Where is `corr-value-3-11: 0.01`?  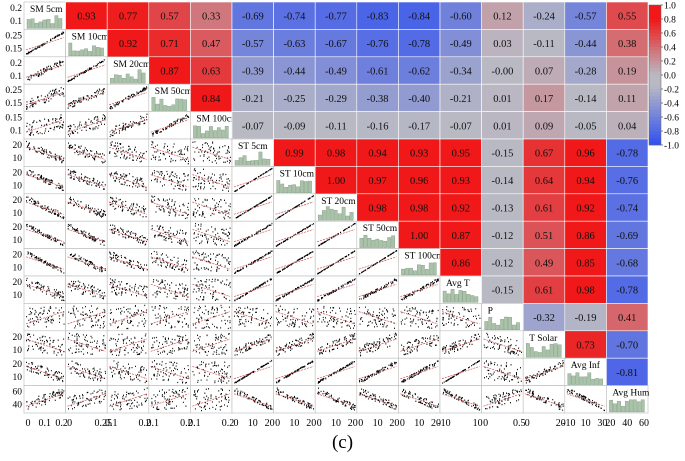 corr-value-3-11: 0.01 is located at coordinates (502, 99).